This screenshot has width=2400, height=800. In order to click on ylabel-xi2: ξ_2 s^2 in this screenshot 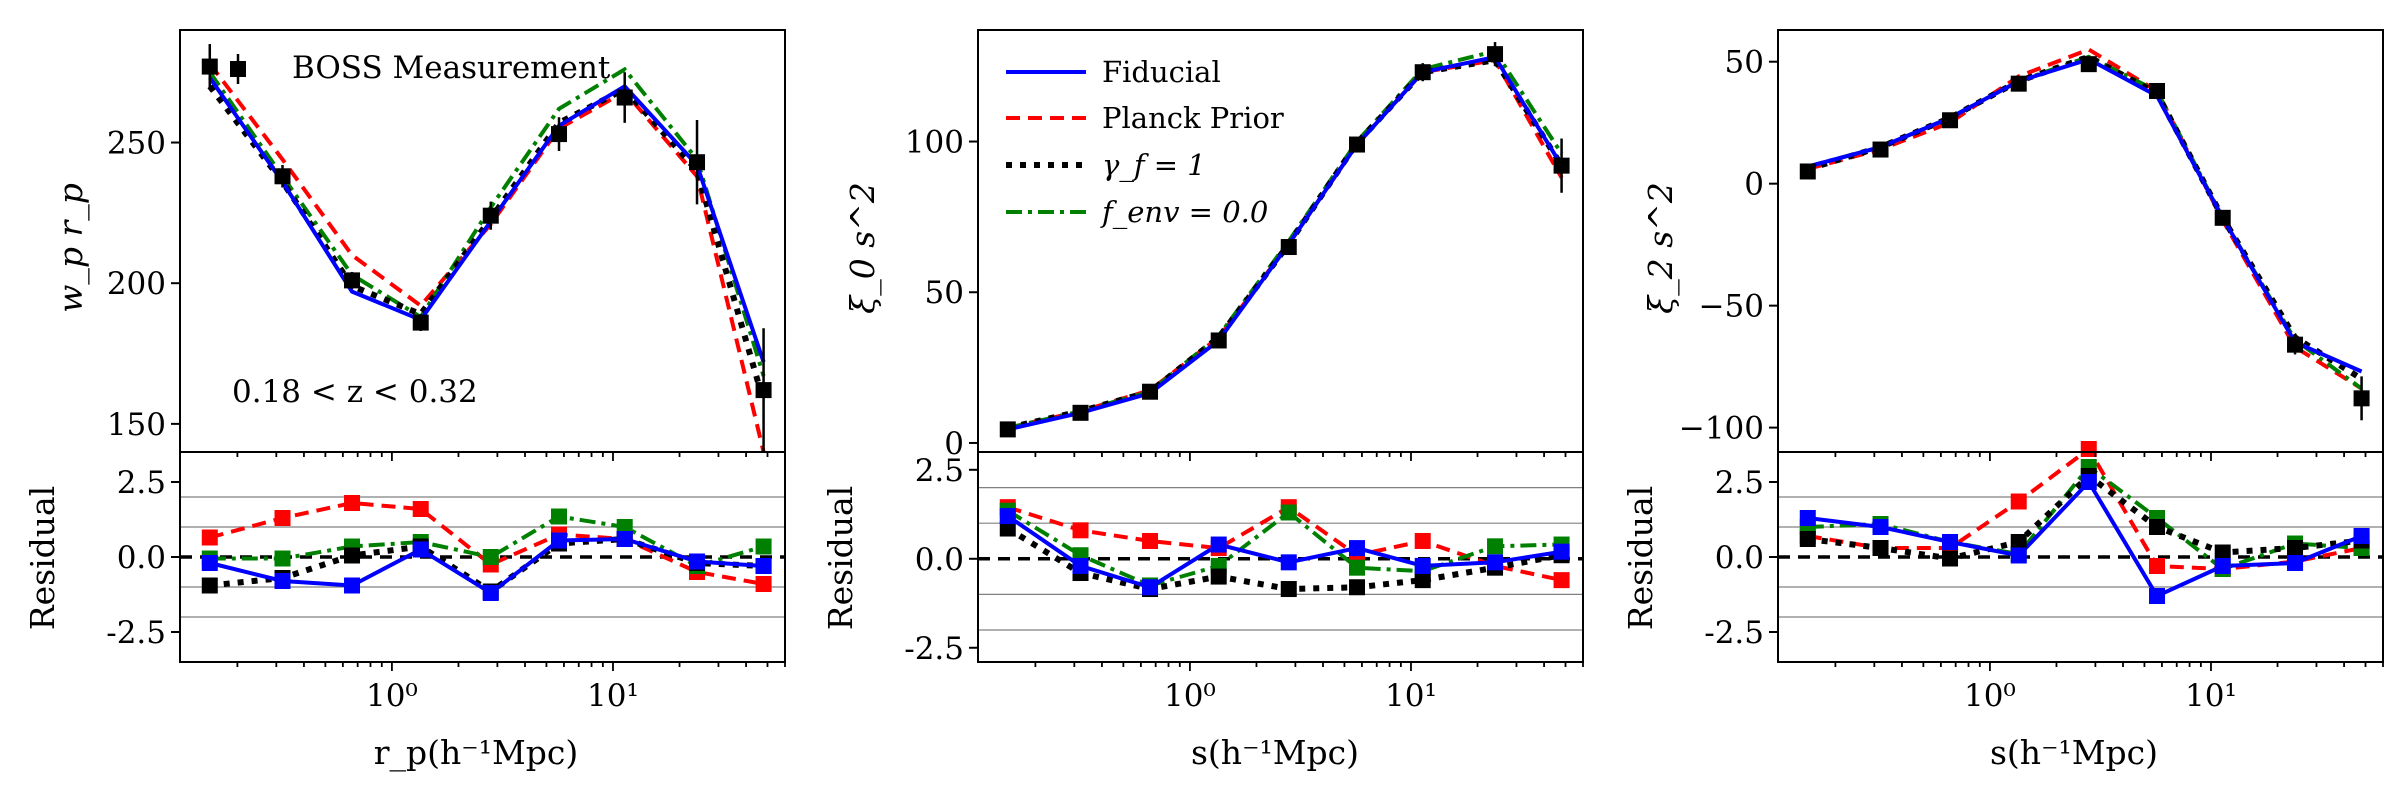, I will do `click(1661, 248)`.